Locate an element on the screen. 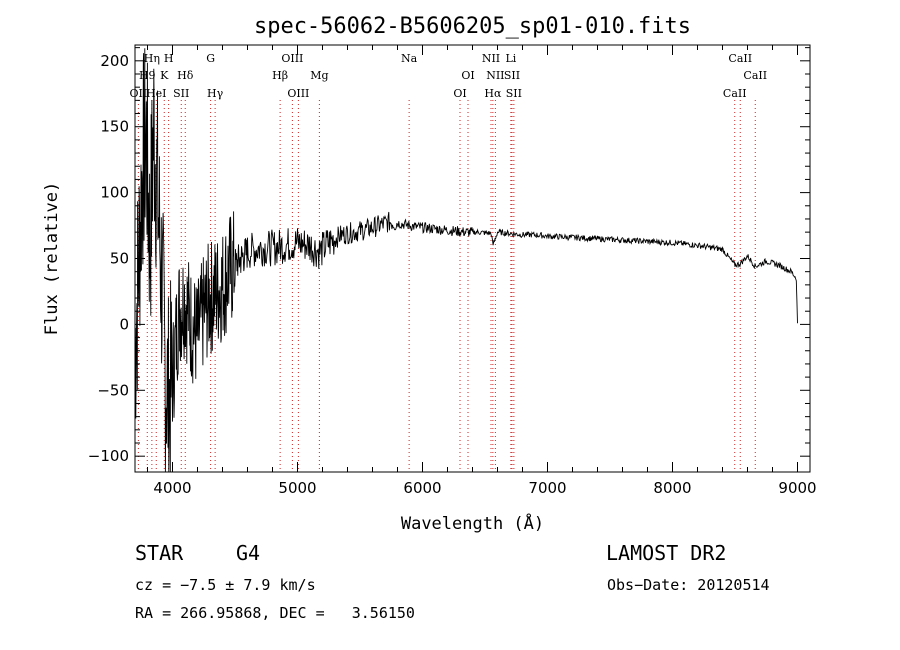 This screenshot has width=900, height=650. obs-date-readout: Obs−Date: 20120514 is located at coordinates (688, 585).